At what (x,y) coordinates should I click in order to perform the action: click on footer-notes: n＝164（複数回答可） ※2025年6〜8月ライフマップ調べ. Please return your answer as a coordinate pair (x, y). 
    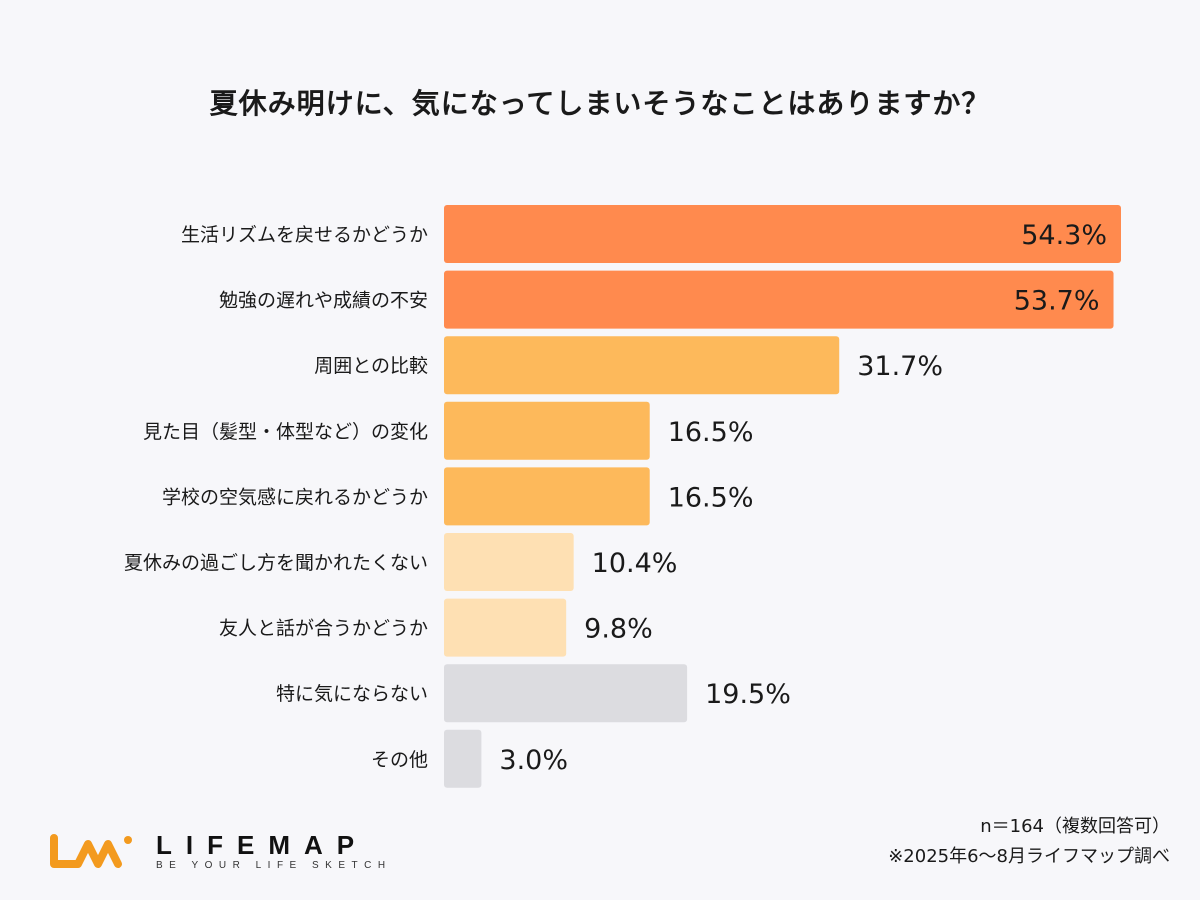
    Looking at the image, I should click on (1029, 842).